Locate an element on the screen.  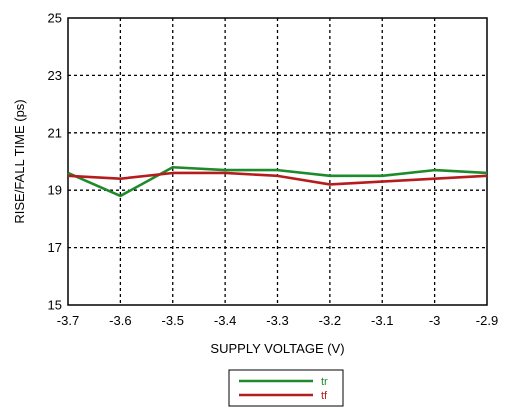
legend-box is located at coordinates (286, 388).